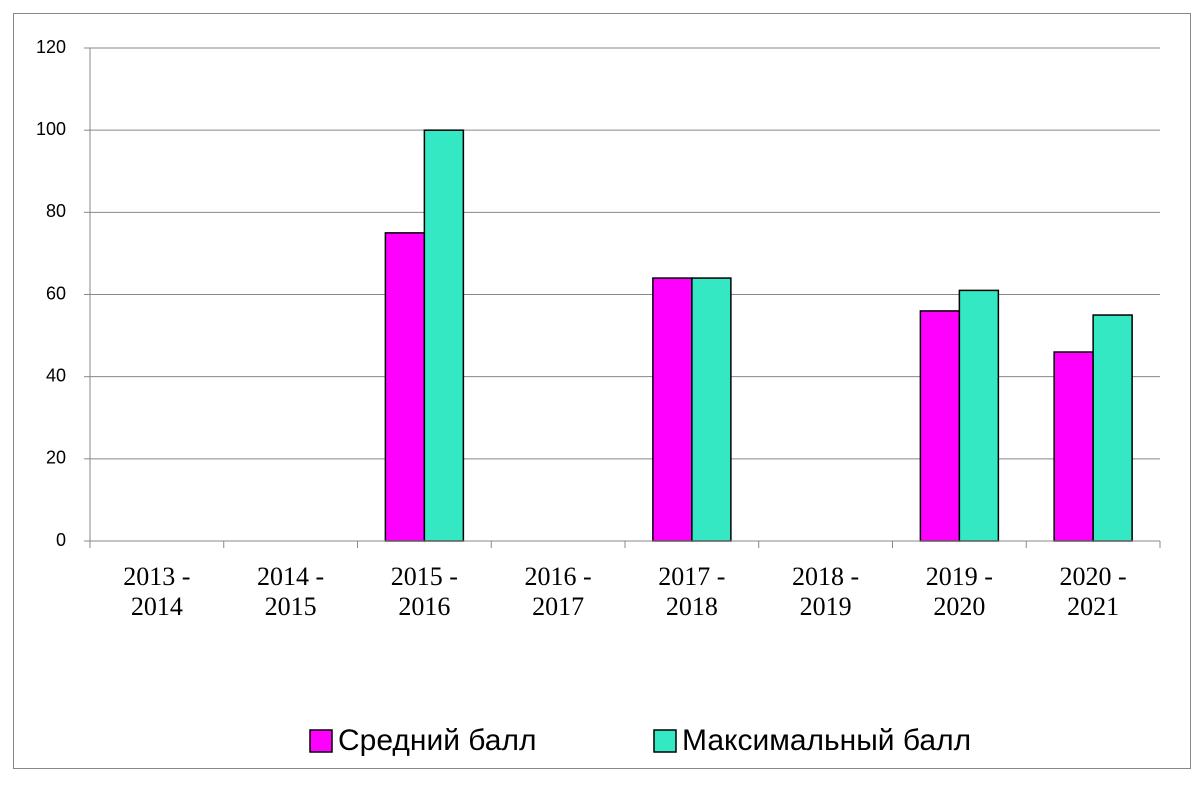  What do you see at coordinates (291, 591) in the screenshot?
I see `x-tick-label: 2014 - 2015` at bounding box center [291, 591].